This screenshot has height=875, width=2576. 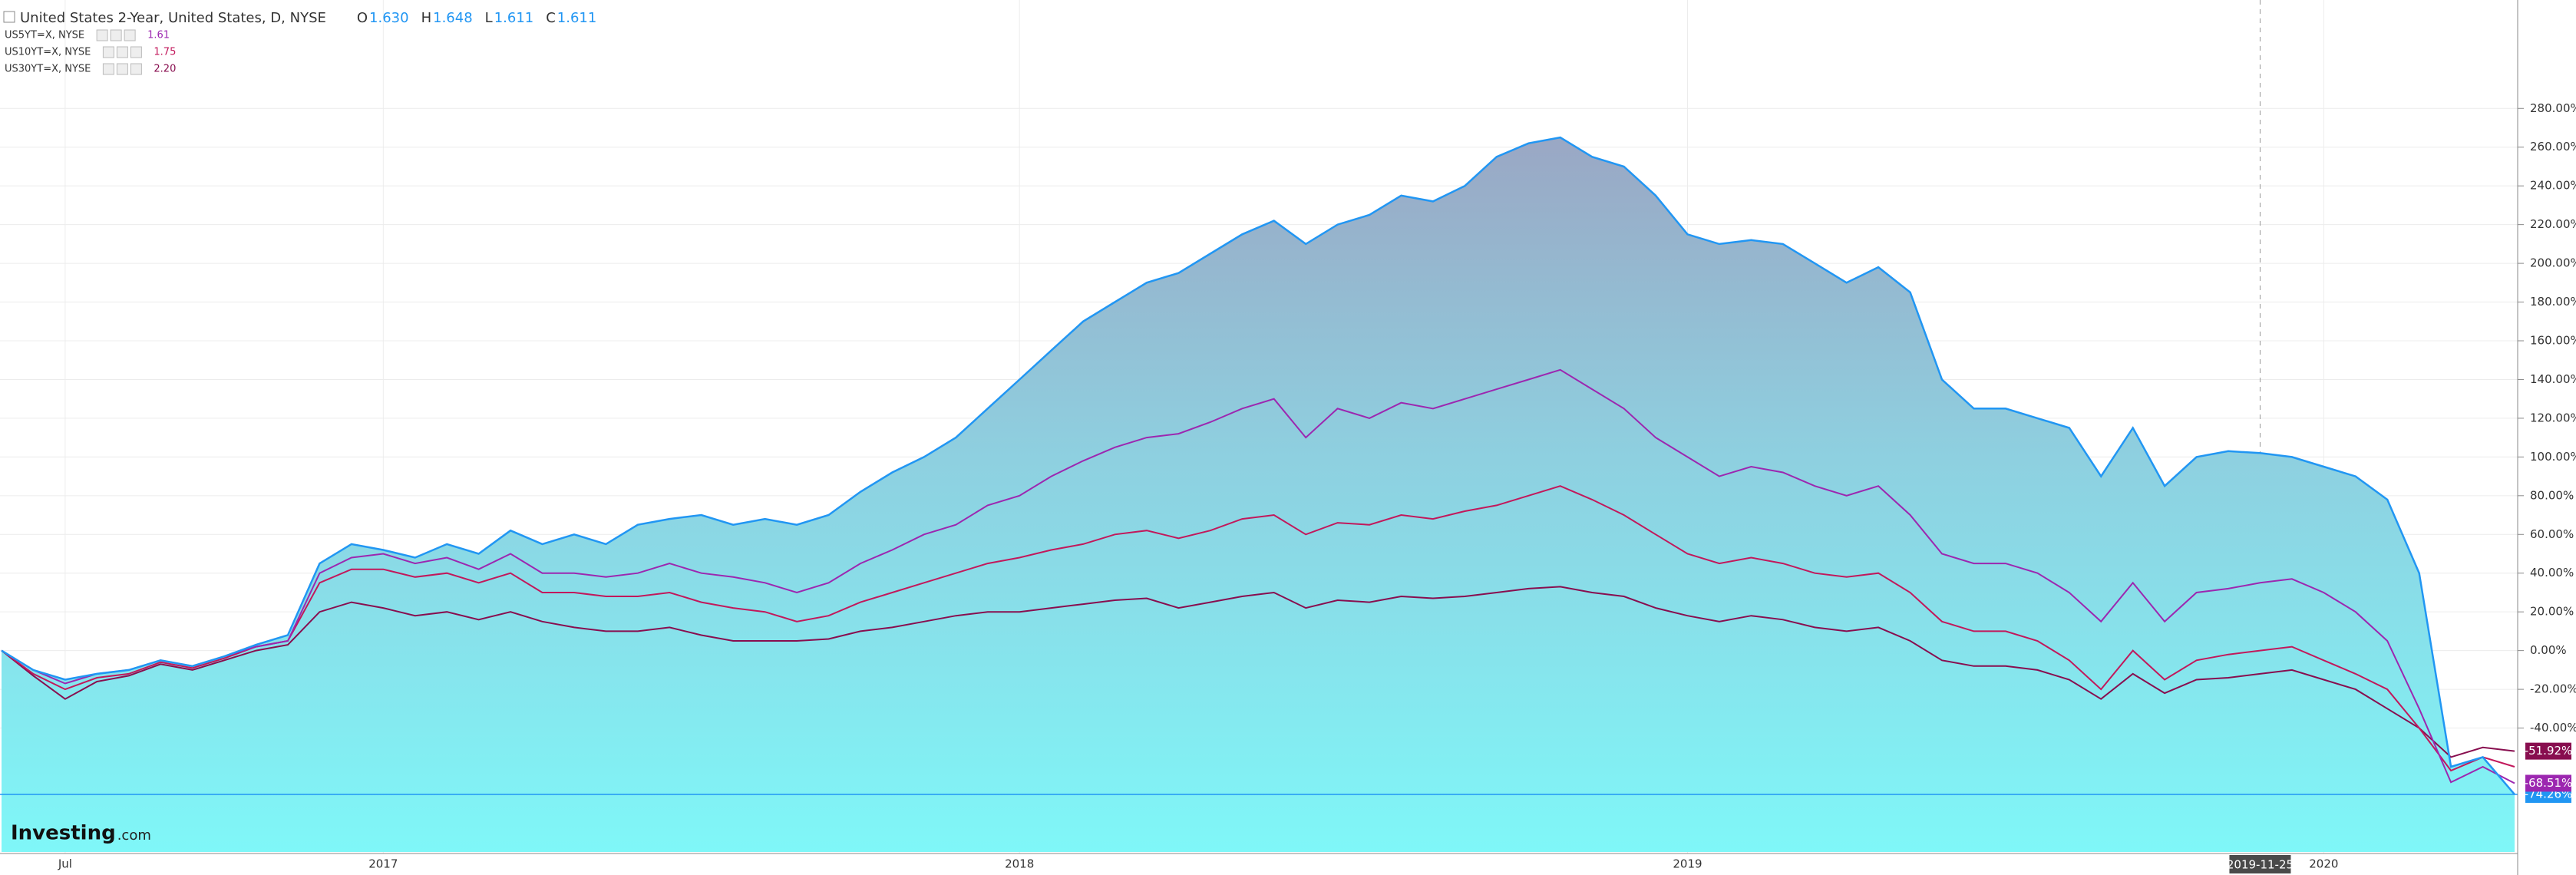 What do you see at coordinates (2553, 302) in the screenshot?
I see `y-tick-label: 180.00%` at bounding box center [2553, 302].